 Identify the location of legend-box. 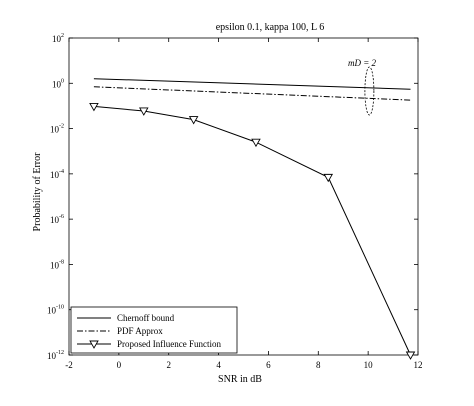
(154, 330).